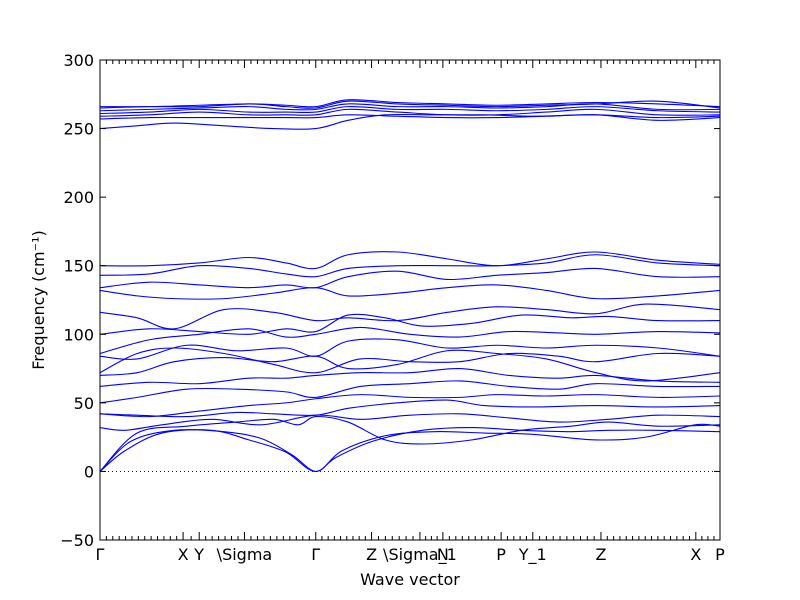  Describe the element at coordinates (443, 554) in the screenshot. I see `x-tick-label: N` at that location.